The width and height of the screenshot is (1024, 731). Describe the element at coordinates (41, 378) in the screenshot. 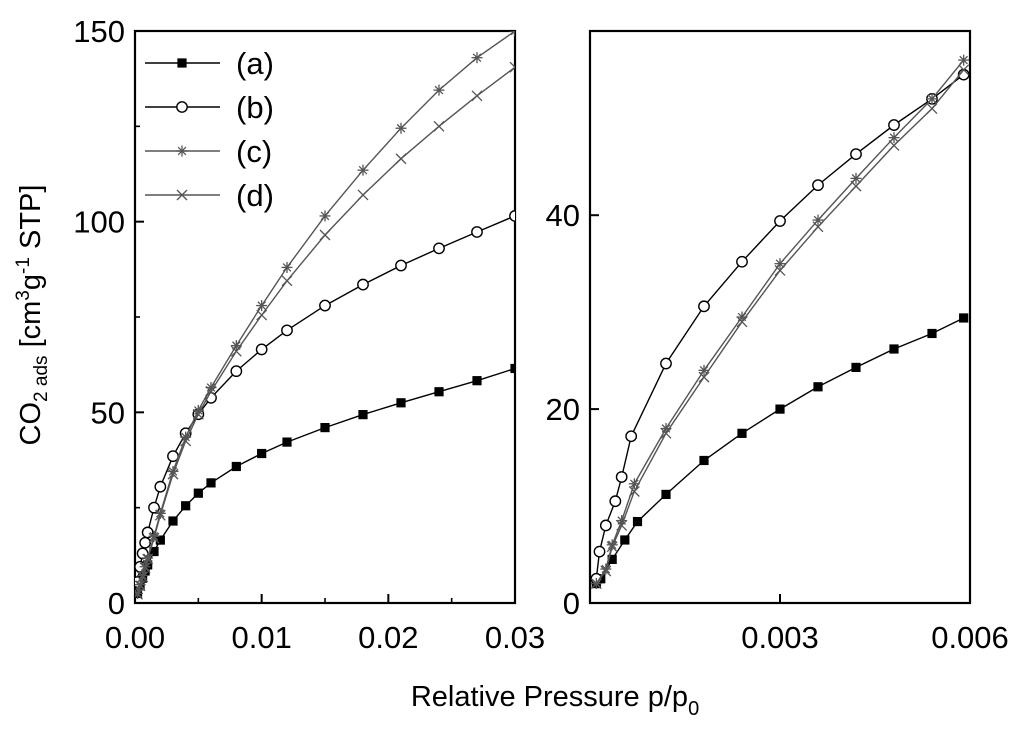

I see `y-axis-co-sub: 2 ads` at that location.